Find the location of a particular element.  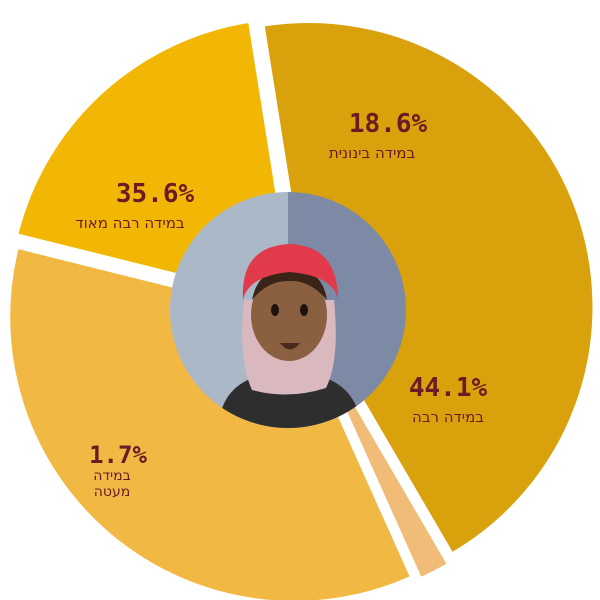

slice-name-large: במידה רבה is located at coordinates (448, 417).